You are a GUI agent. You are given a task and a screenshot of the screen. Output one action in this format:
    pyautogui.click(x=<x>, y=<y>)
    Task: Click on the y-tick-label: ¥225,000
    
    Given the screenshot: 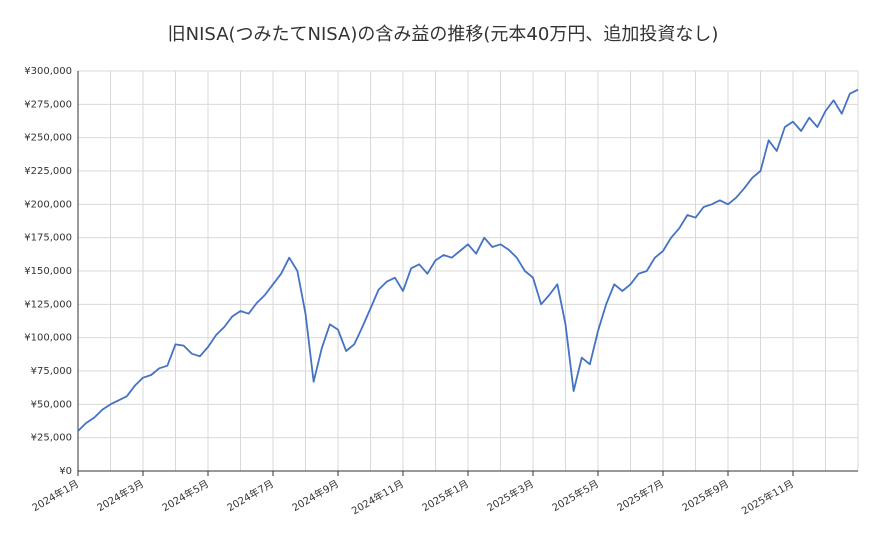 What is the action you would take?
    pyautogui.click(x=48, y=171)
    